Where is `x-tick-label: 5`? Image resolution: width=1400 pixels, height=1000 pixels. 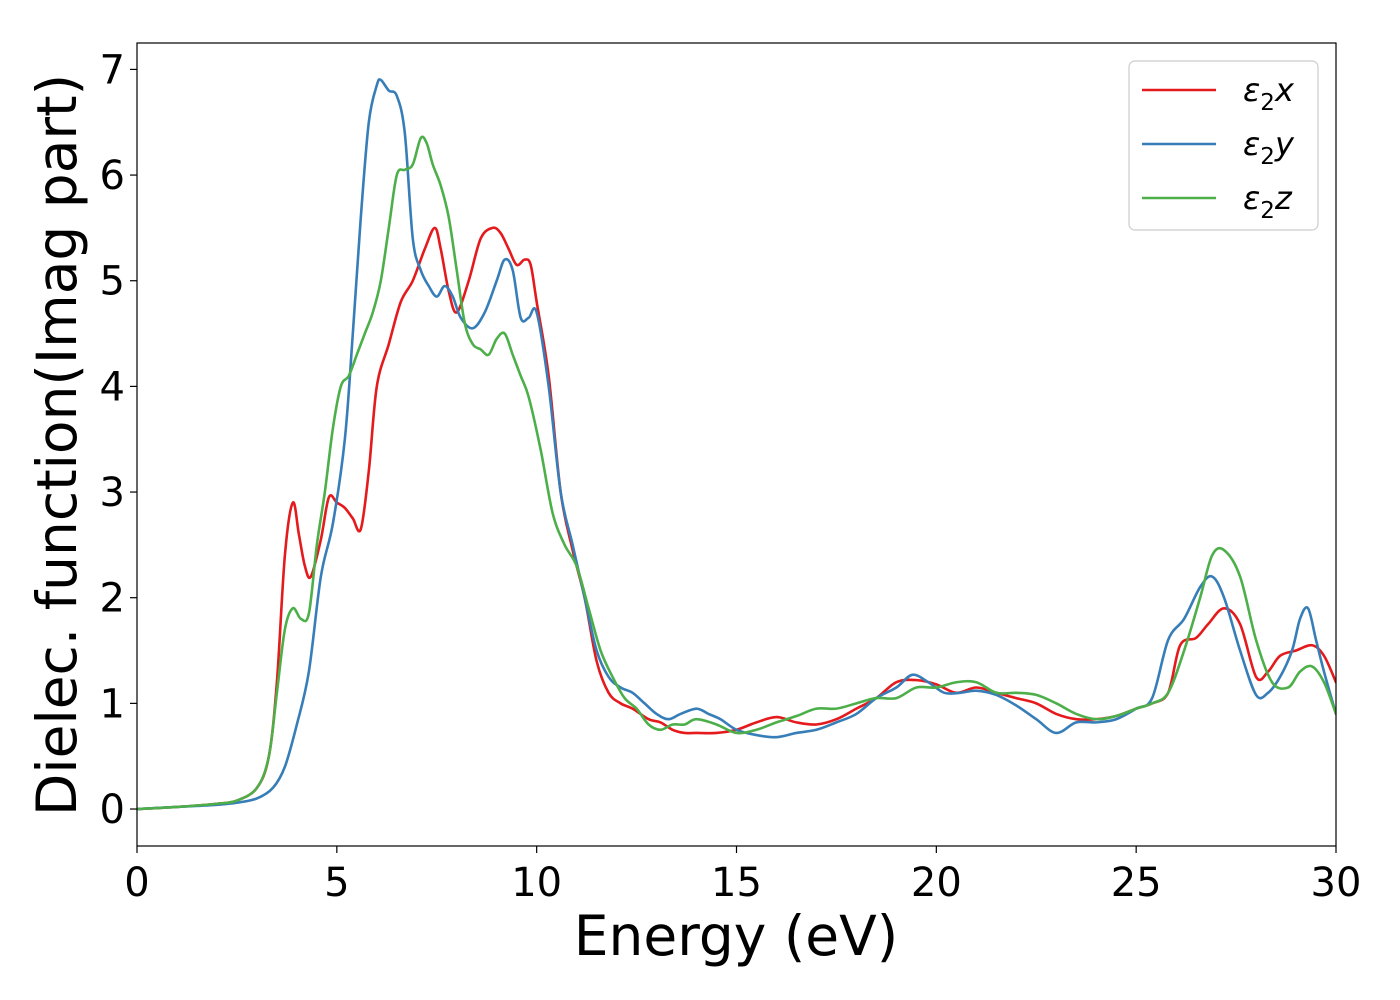
x-tick-label: 5 is located at coordinates (336, 883).